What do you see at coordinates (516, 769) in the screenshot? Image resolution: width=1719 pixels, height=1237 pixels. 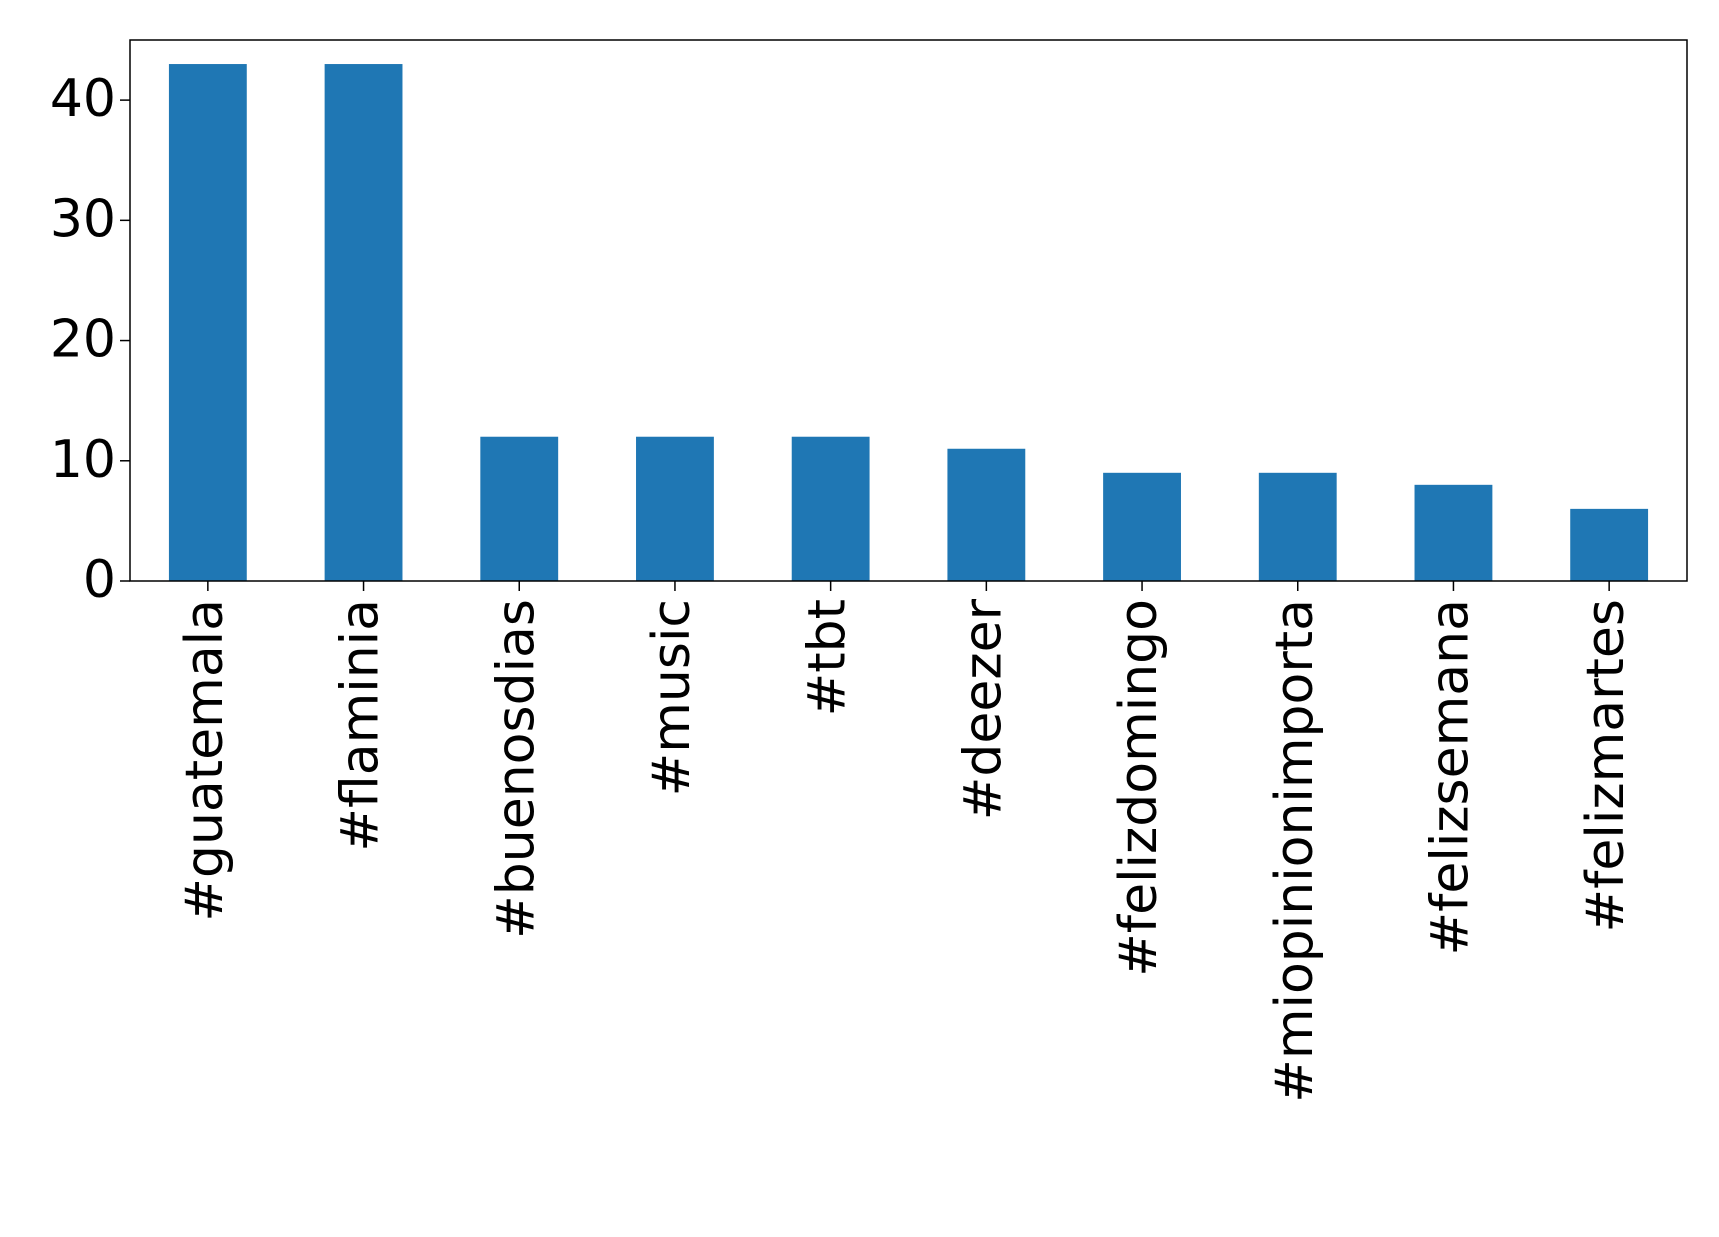 I see `x-tick-label: #buenosdias` at bounding box center [516, 769].